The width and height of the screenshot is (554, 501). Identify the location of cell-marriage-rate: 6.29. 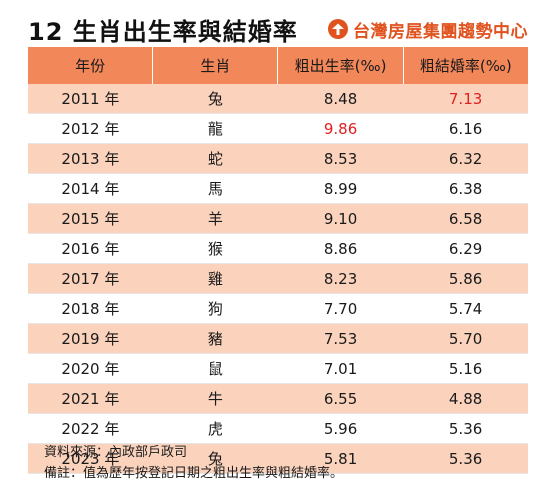
(465, 248).